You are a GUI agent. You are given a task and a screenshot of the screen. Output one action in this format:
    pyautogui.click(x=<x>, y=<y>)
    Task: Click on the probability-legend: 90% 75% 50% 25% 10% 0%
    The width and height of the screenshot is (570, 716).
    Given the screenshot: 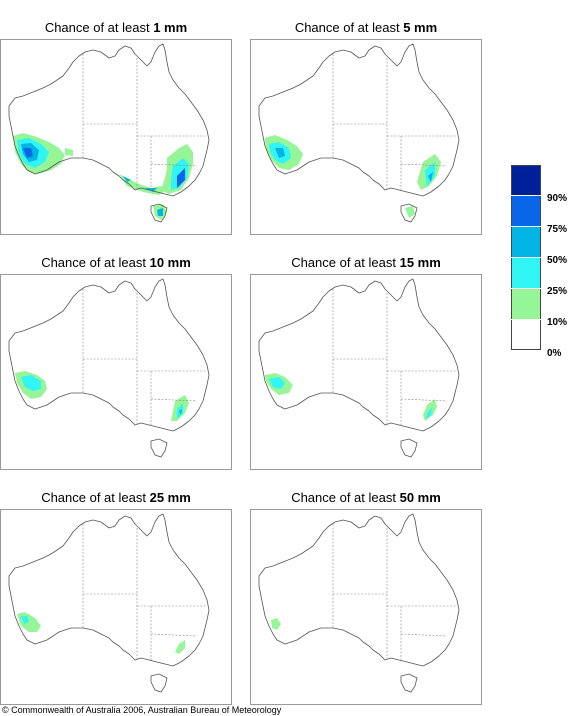 What is the action you would take?
    pyautogui.click(x=540, y=262)
    